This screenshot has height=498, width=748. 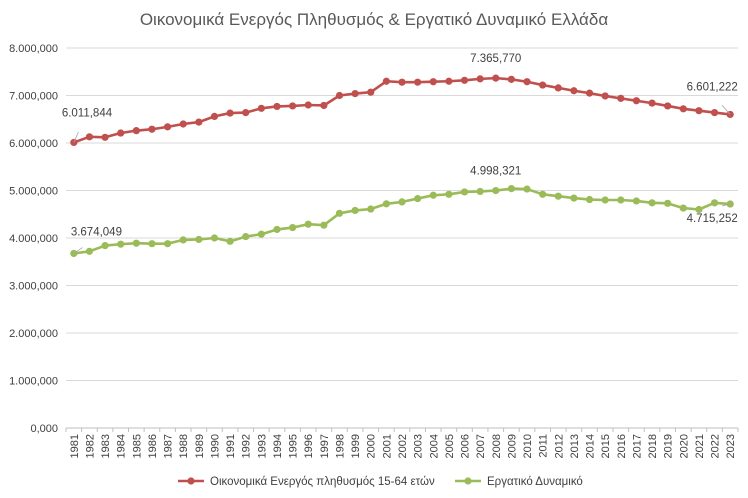 What do you see at coordinates (44, 429) in the screenshot?
I see `y-tick-label: 0,000` at bounding box center [44, 429].